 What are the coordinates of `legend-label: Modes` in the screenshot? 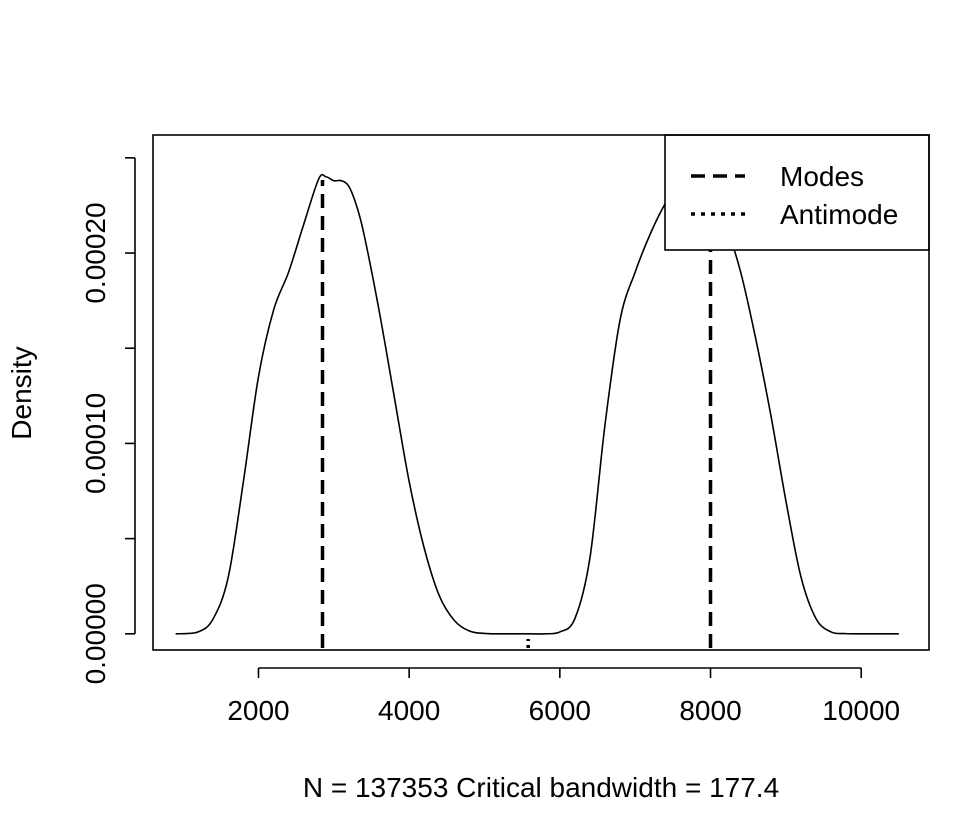 It's located at (822, 176).